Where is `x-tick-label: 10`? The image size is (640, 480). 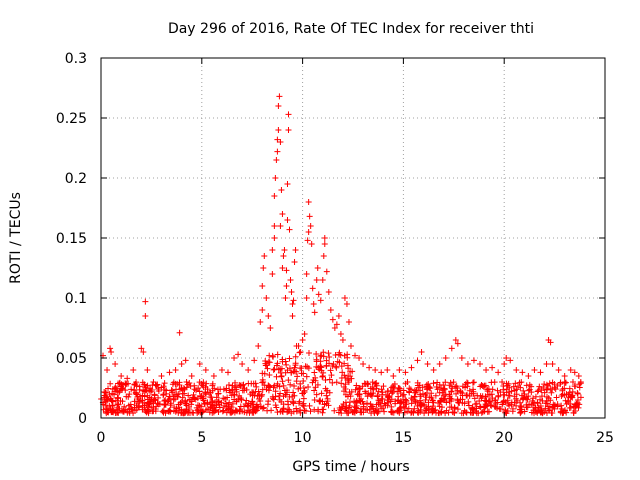
x-tick-label: 10 is located at coordinates (303, 438).